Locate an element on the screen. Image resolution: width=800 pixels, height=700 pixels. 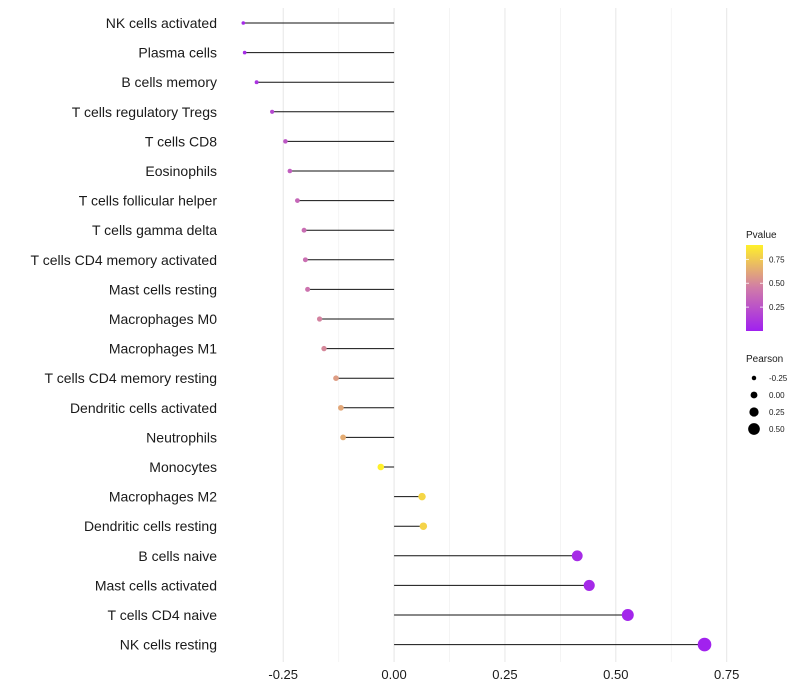
category-label: T cells CD4 memory resting is located at coordinates (131, 378).